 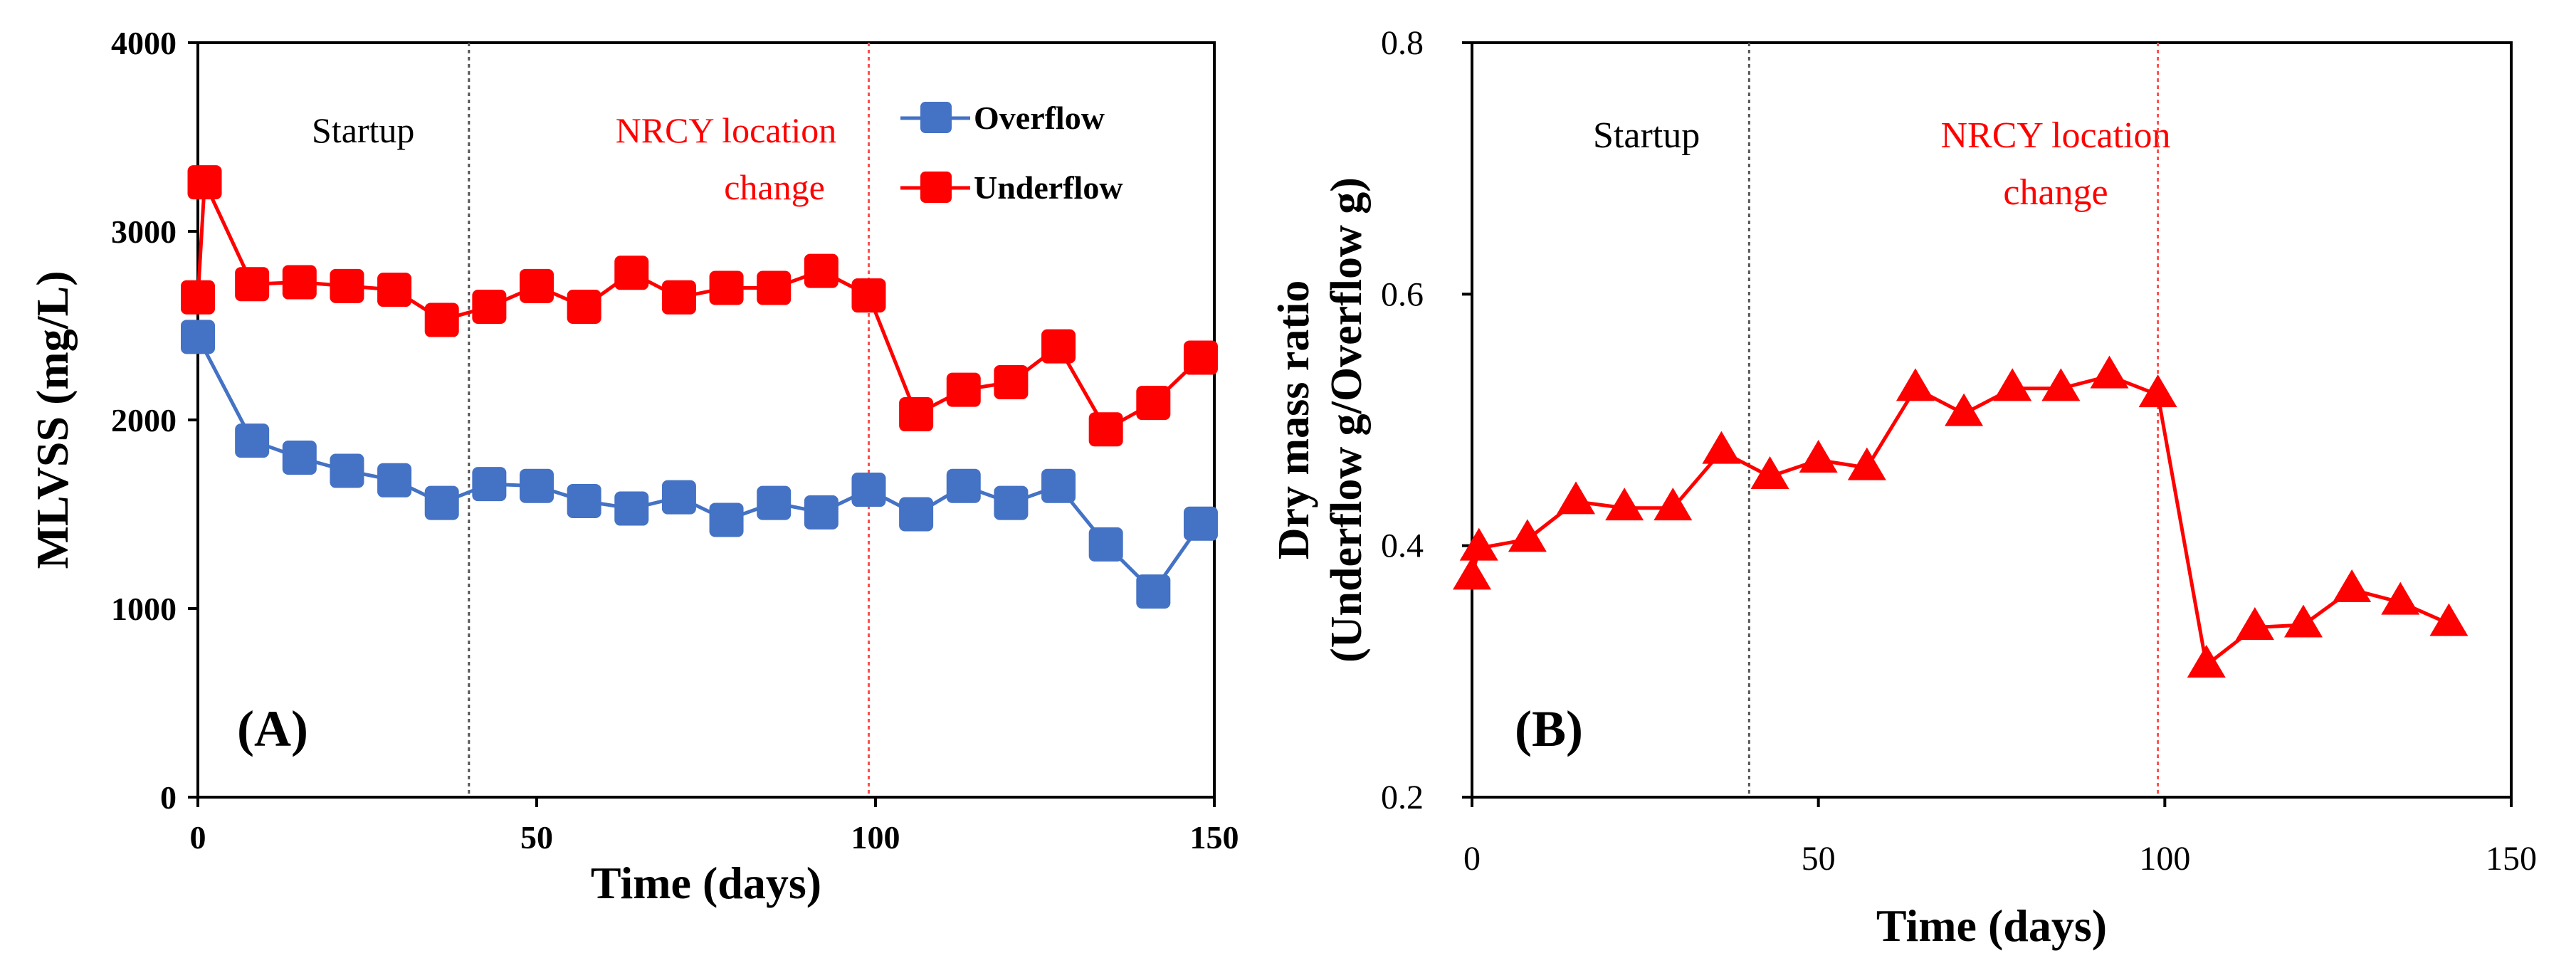 I want to click on y-tick-label-a: 2000, so click(x=144, y=420).